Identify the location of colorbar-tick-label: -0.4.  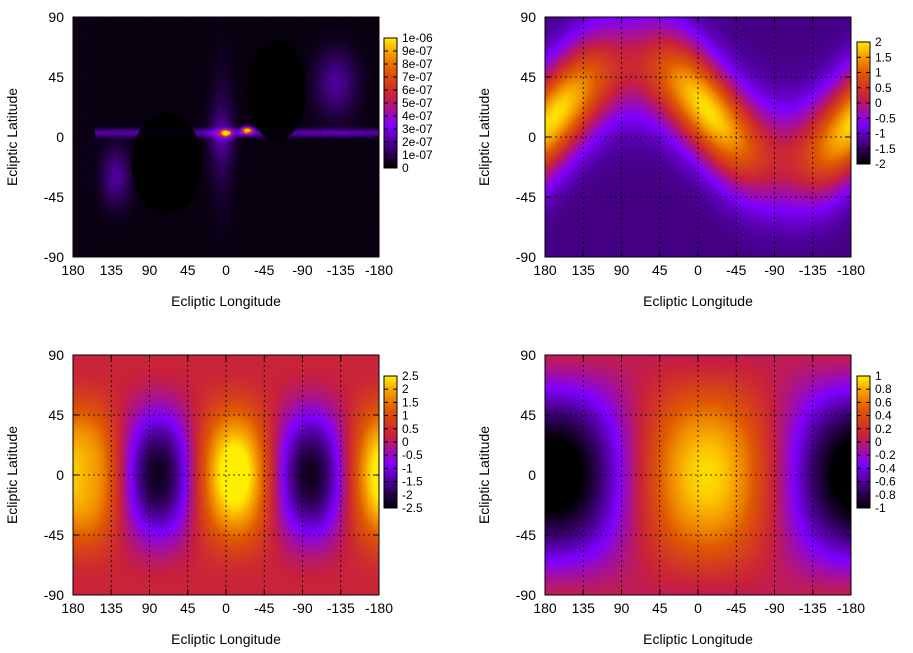
(885, 468).